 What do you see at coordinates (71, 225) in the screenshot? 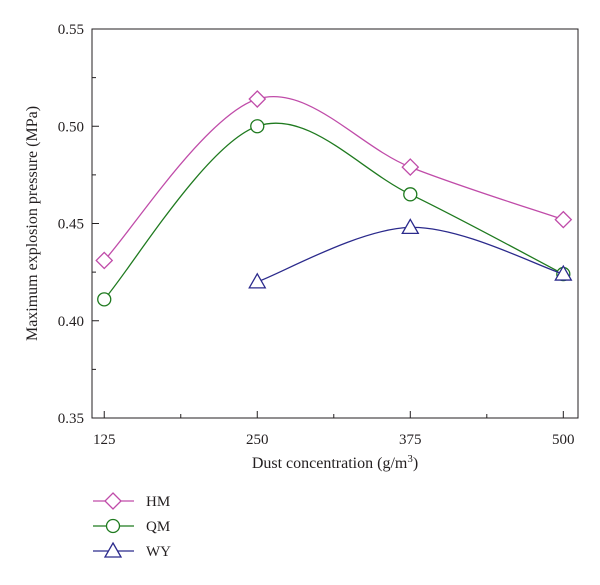
I see `y-tick-label: 0.45` at bounding box center [71, 225].